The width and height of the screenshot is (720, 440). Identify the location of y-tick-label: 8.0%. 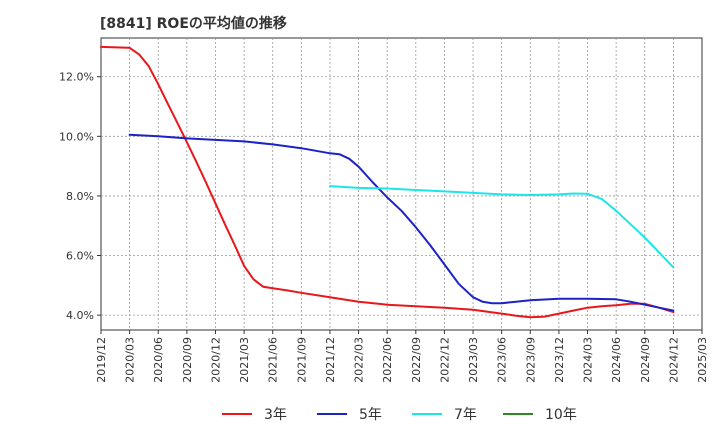
(80, 196).